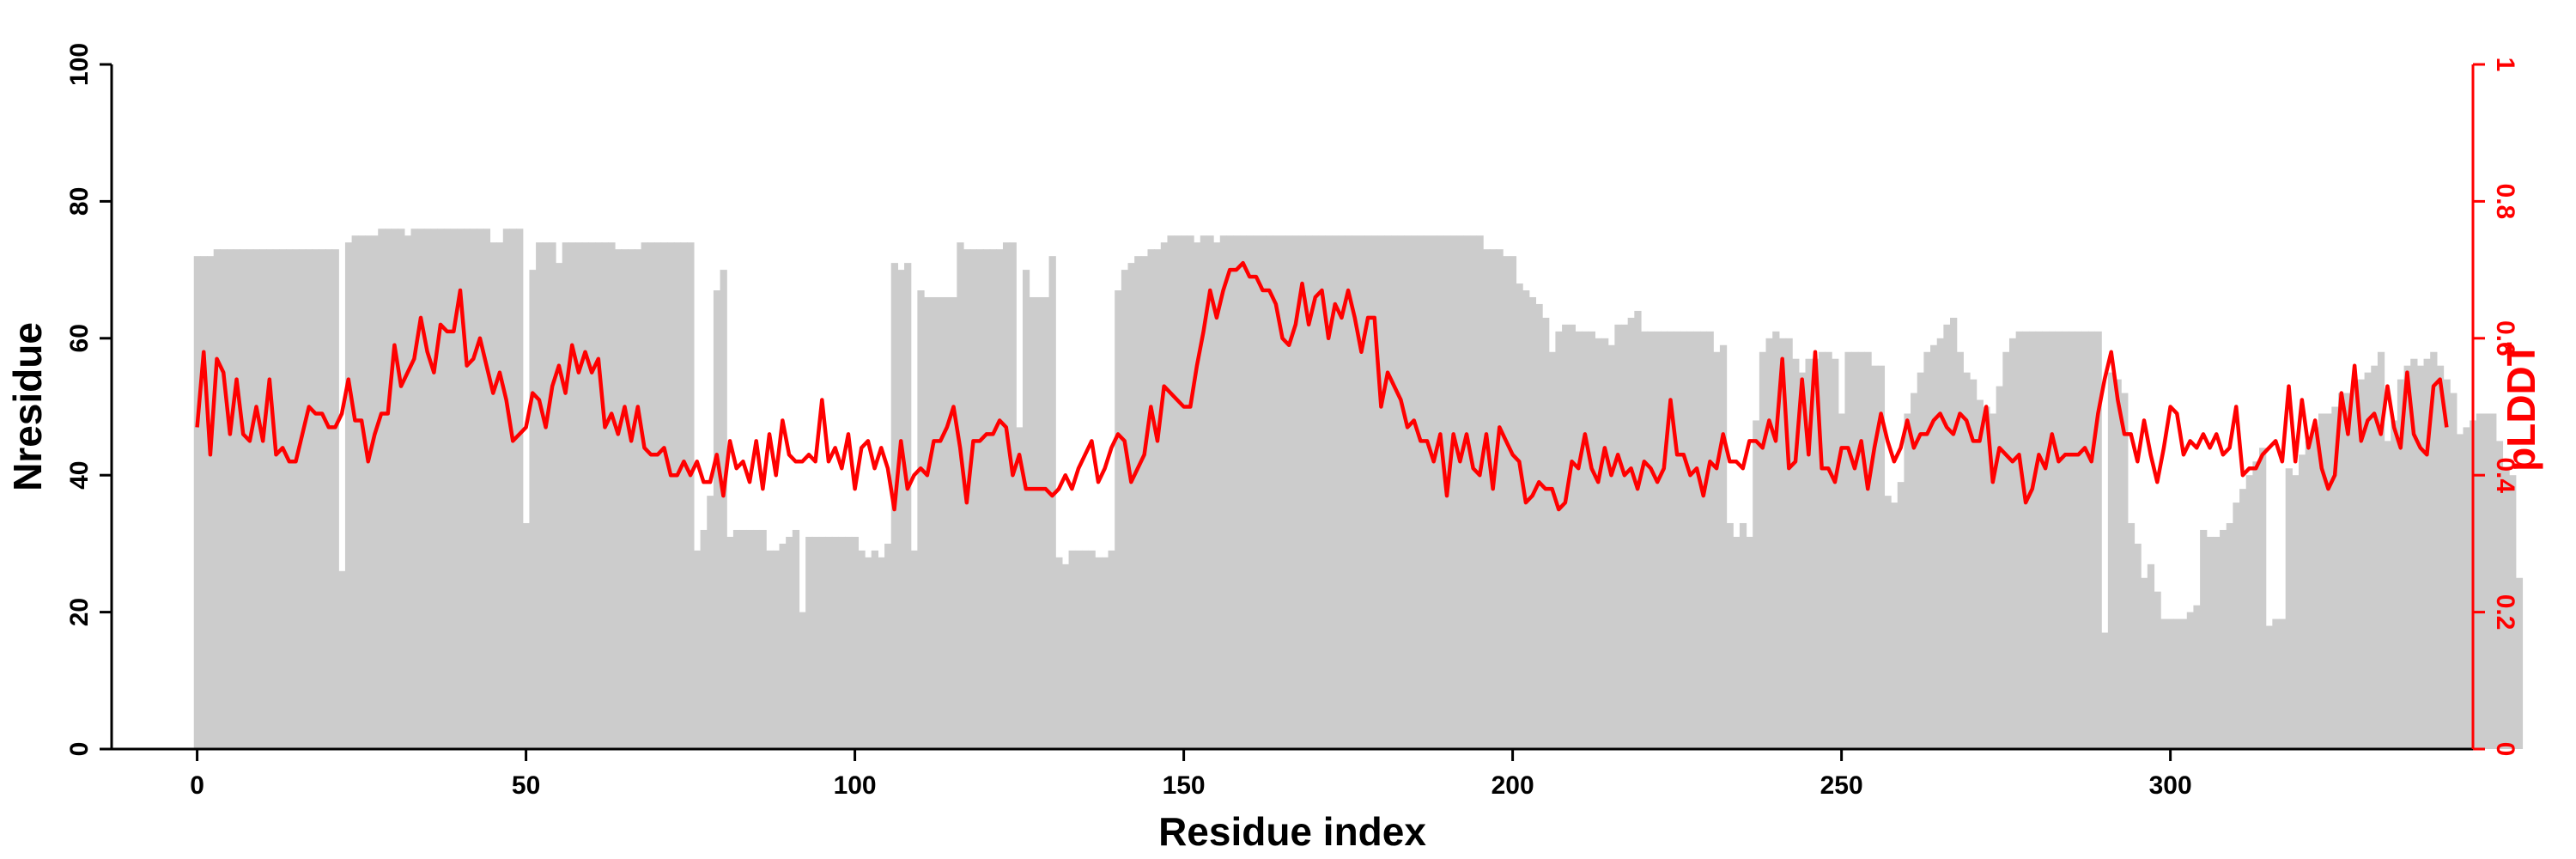 Image resolution: width=2576 pixels, height=859 pixels. I want to click on right-y-tick-label: 0, so click(2505, 750).